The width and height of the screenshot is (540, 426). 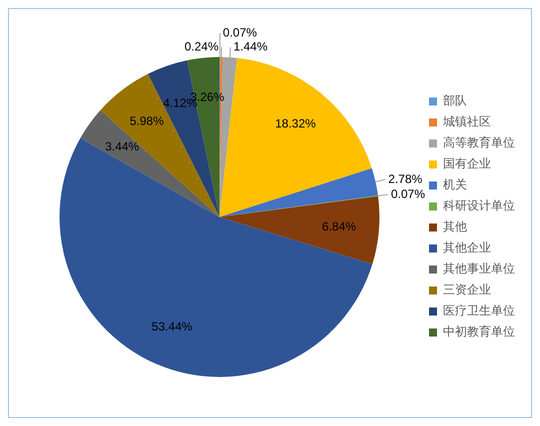 What do you see at coordinates (172, 326) in the screenshot?
I see `data-label: 53.44%` at bounding box center [172, 326].